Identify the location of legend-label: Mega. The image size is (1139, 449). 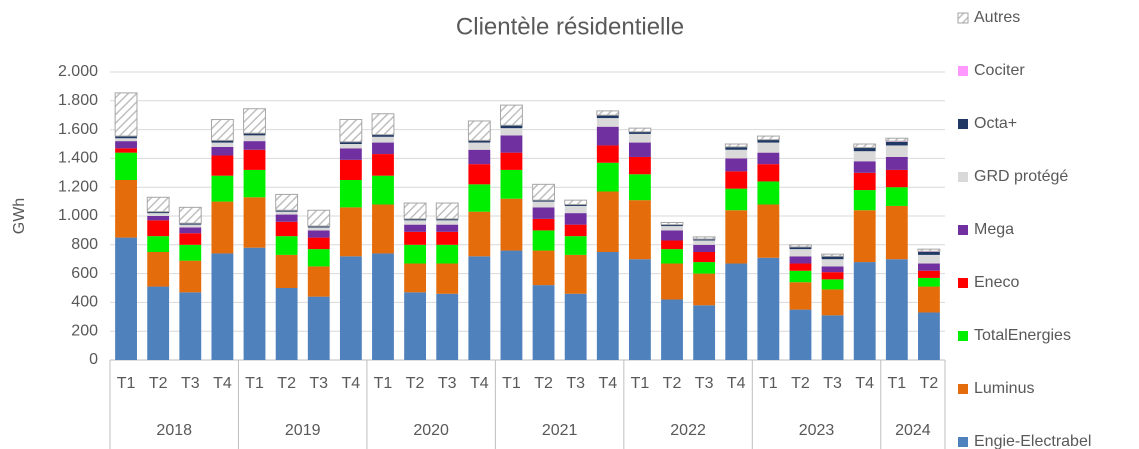
(994, 229).